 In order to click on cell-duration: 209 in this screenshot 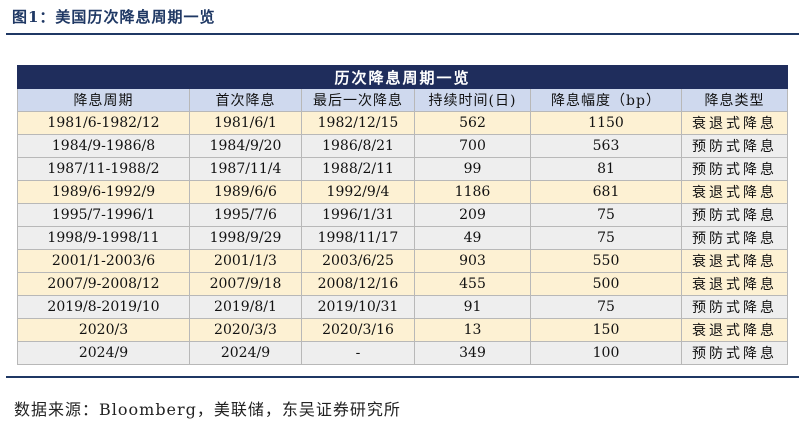, I will do `click(472, 215)`.